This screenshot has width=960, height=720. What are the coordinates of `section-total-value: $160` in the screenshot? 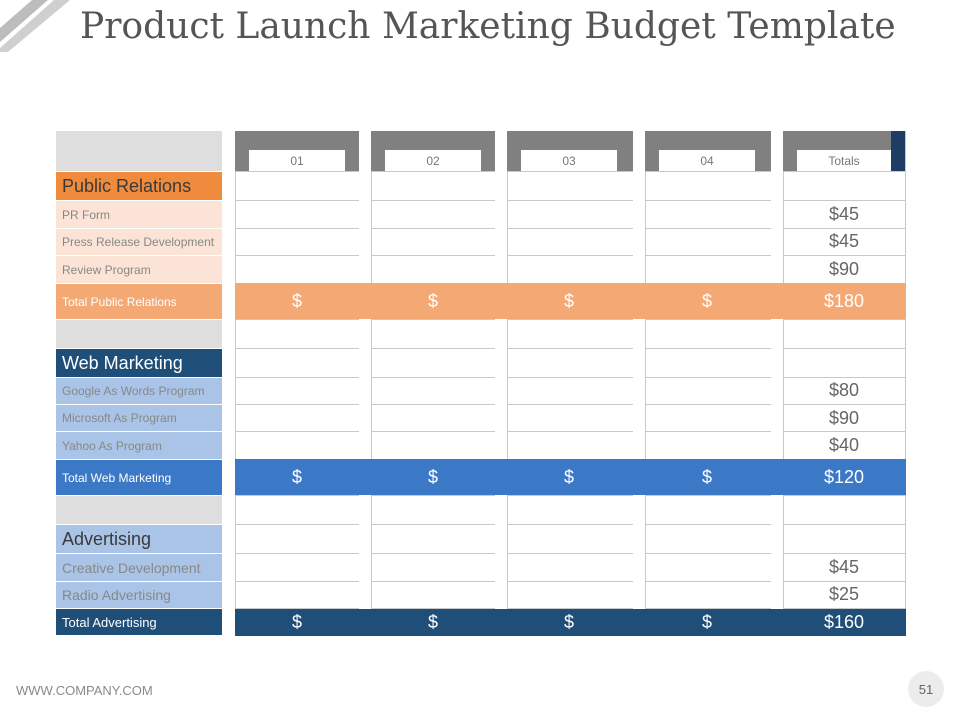 It's located at (844, 622).